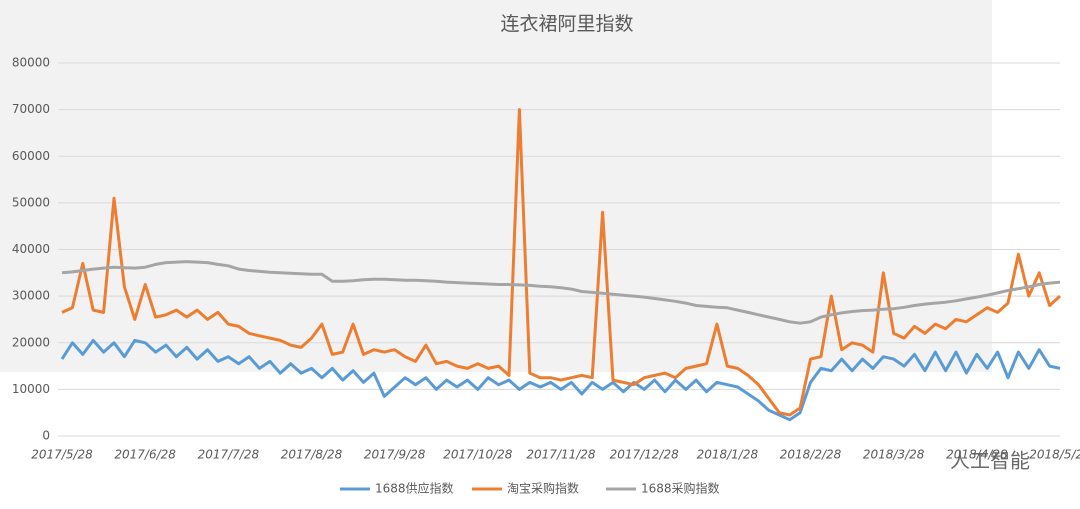 The height and width of the screenshot is (509, 1080). I want to click on y-tick-label: 30000, so click(31, 296).